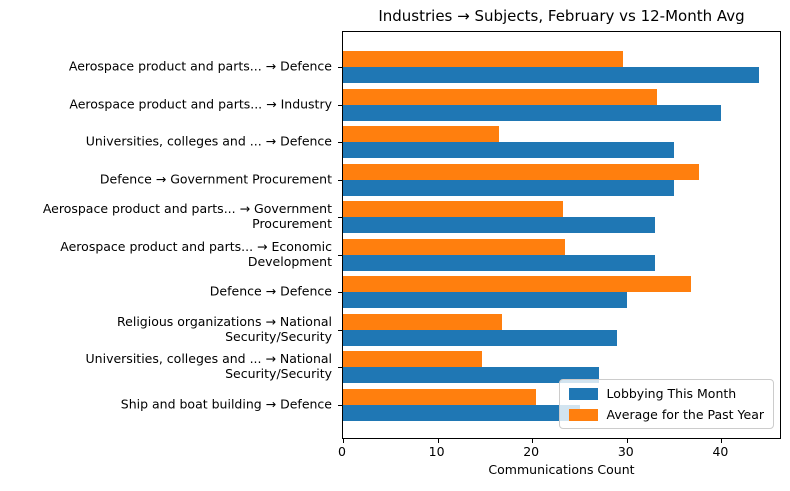 The width and height of the screenshot is (790, 491). I want to click on y-category-label: Aerospace product and parts... → Defence, so click(200, 66).